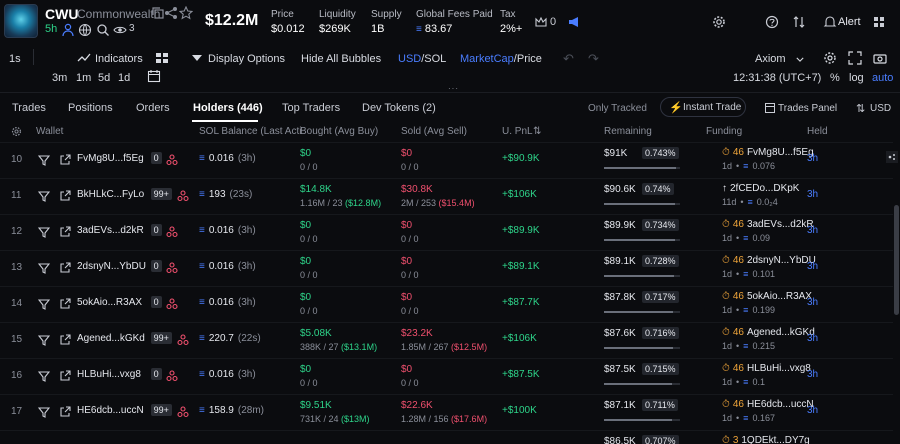 The height and width of the screenshot is (444, 900). Describe the element at coordinates (517, 131) in the screenshot. I see `col-upnl: U. PnL` at that location.